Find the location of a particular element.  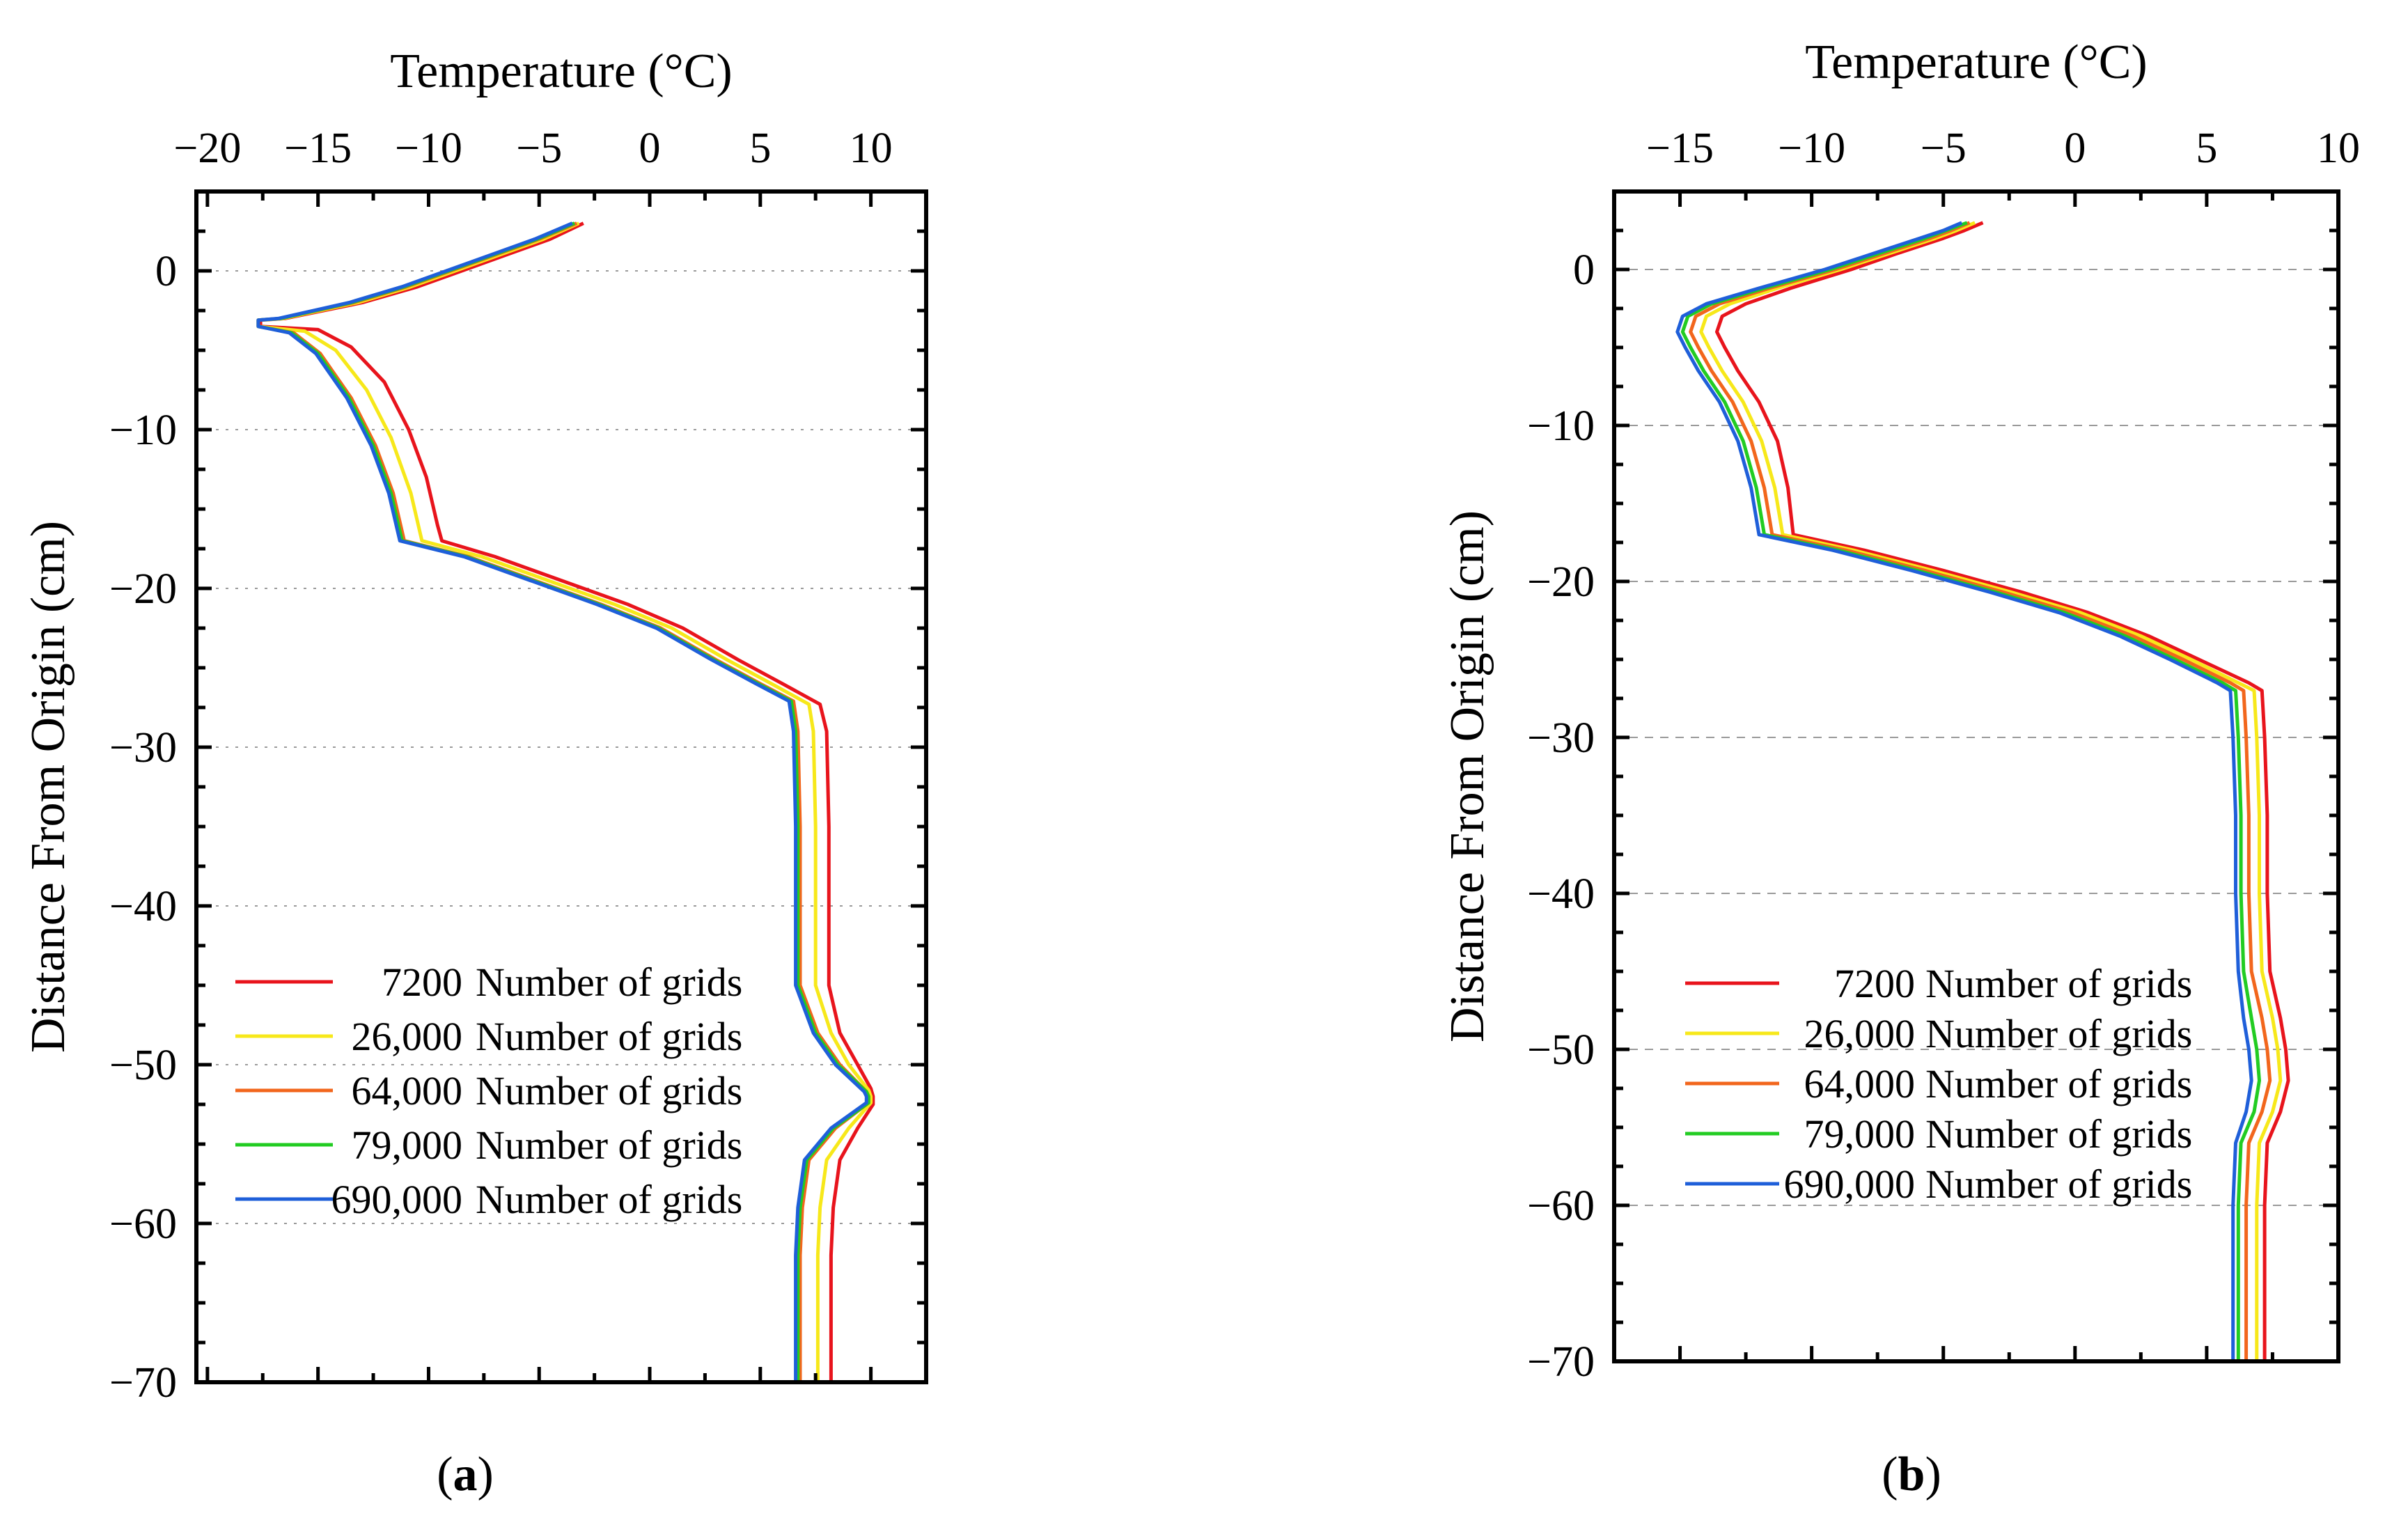

panel-label: (a) is located at coordinates (466, 1474).